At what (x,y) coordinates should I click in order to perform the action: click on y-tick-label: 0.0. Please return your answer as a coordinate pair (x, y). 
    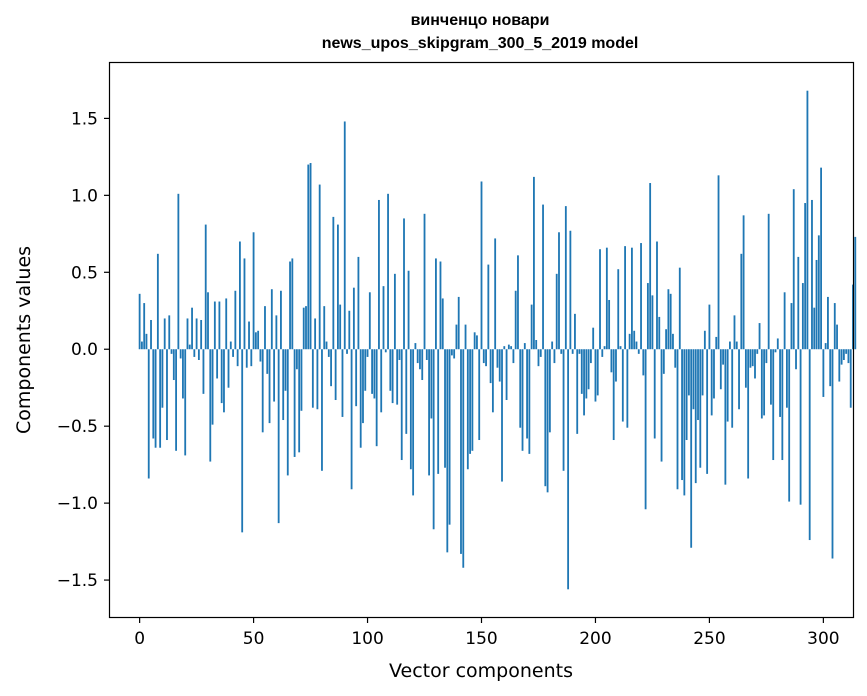
    Looking at the image, I should click on (84, 350).